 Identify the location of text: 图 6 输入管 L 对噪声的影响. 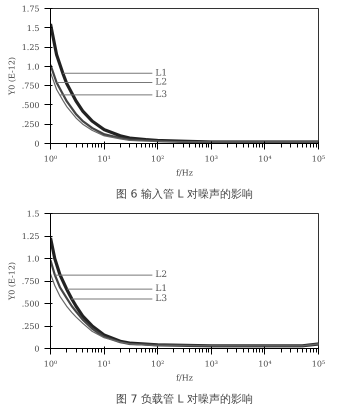
(185, 194).